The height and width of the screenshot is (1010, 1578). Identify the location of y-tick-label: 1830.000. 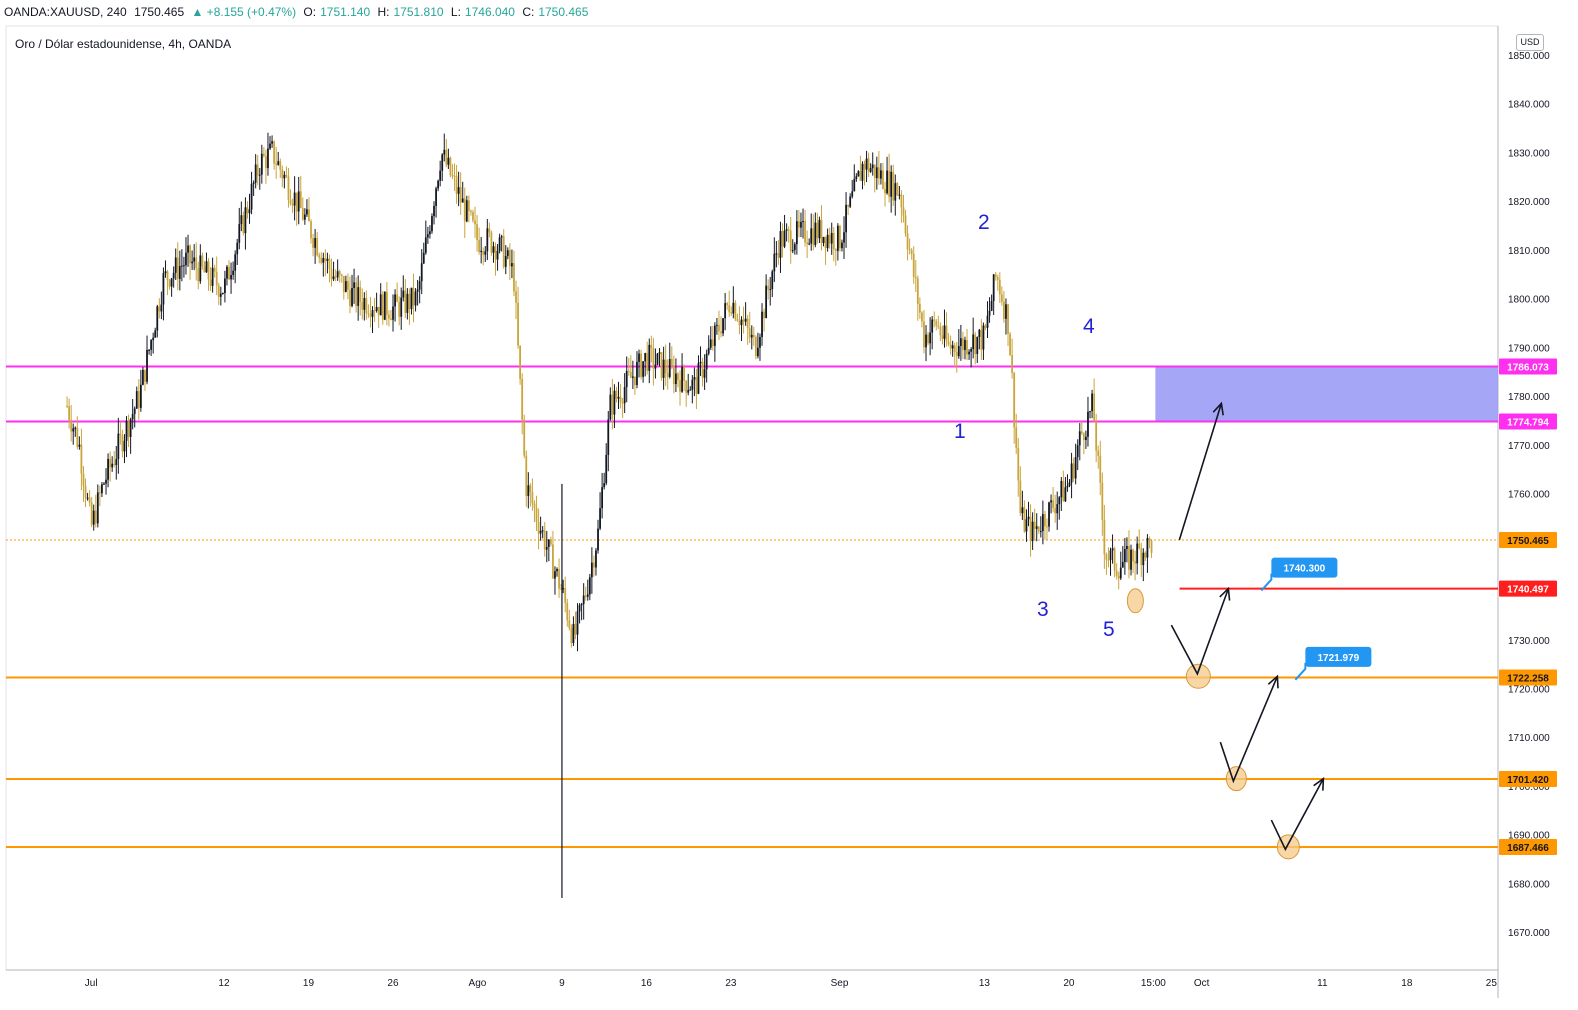
(1529, 153).